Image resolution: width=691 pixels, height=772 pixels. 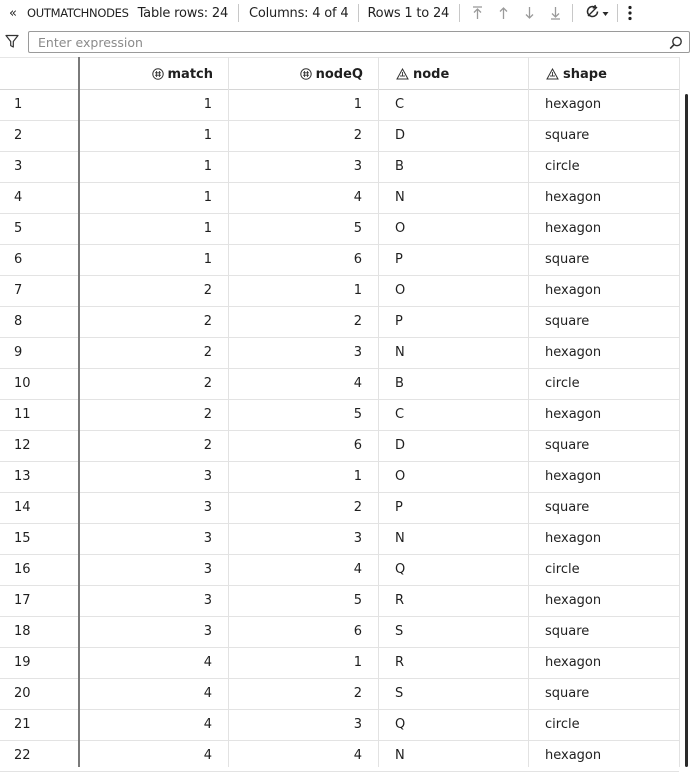 What do you see at coordinates (18, 197) in the screenshot?
I see `row-number-cell: 4` at bounding box center [18, 197].